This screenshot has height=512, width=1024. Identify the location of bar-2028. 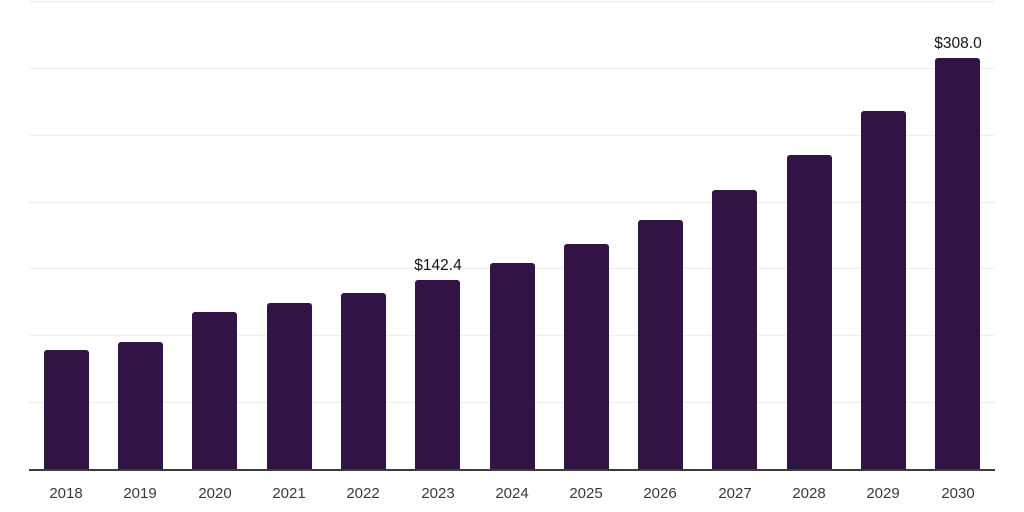
(809, 312).